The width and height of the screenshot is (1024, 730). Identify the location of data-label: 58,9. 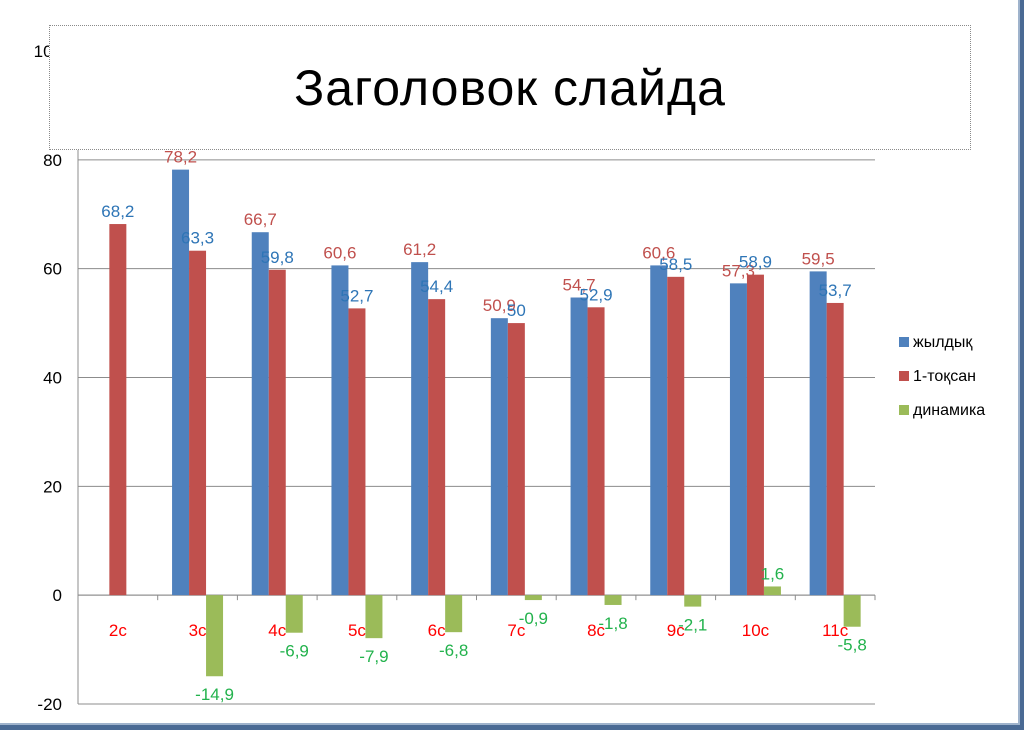
(755, 262).